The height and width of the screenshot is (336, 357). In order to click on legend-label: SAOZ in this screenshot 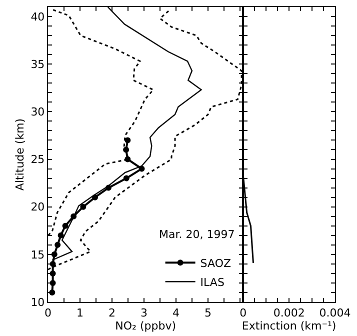, I will do `click(216, 263)`.